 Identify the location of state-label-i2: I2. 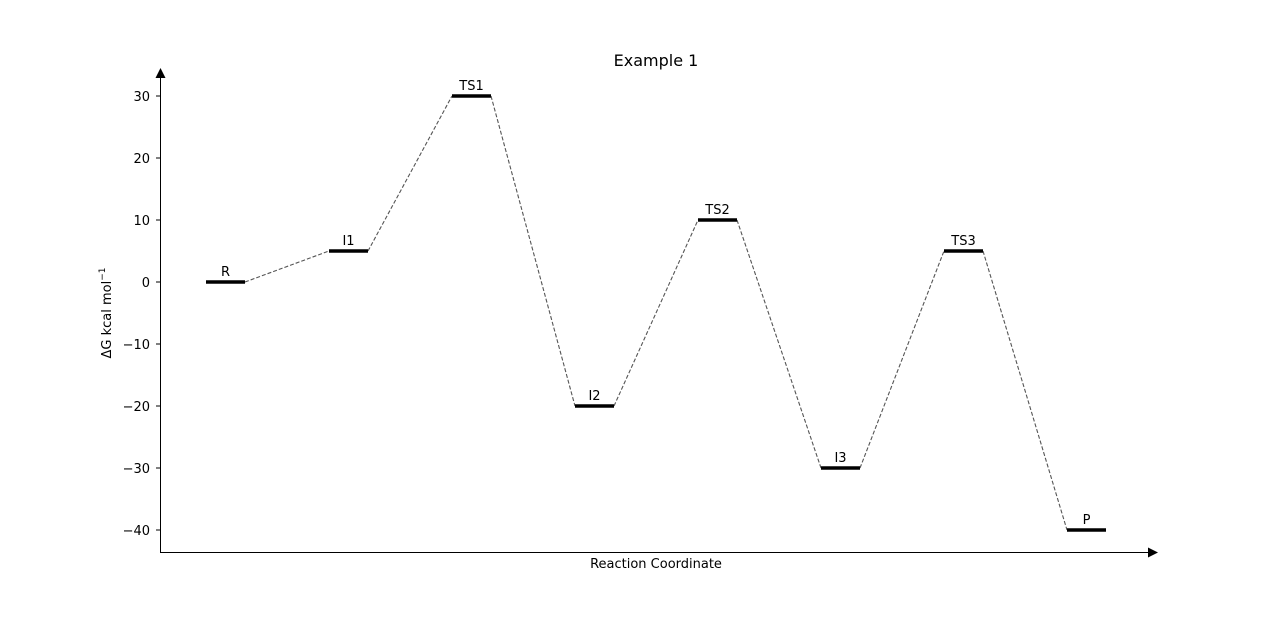
(594, 396).